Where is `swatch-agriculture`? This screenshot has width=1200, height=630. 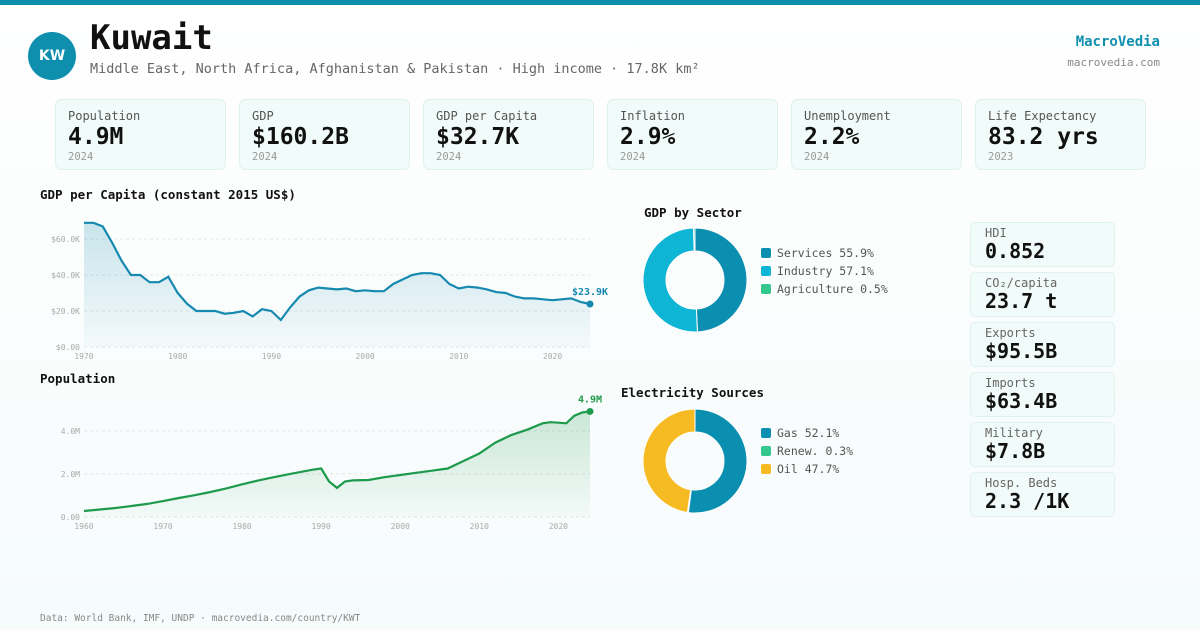
swatch-agriculture is located at coordinates (766, 289).